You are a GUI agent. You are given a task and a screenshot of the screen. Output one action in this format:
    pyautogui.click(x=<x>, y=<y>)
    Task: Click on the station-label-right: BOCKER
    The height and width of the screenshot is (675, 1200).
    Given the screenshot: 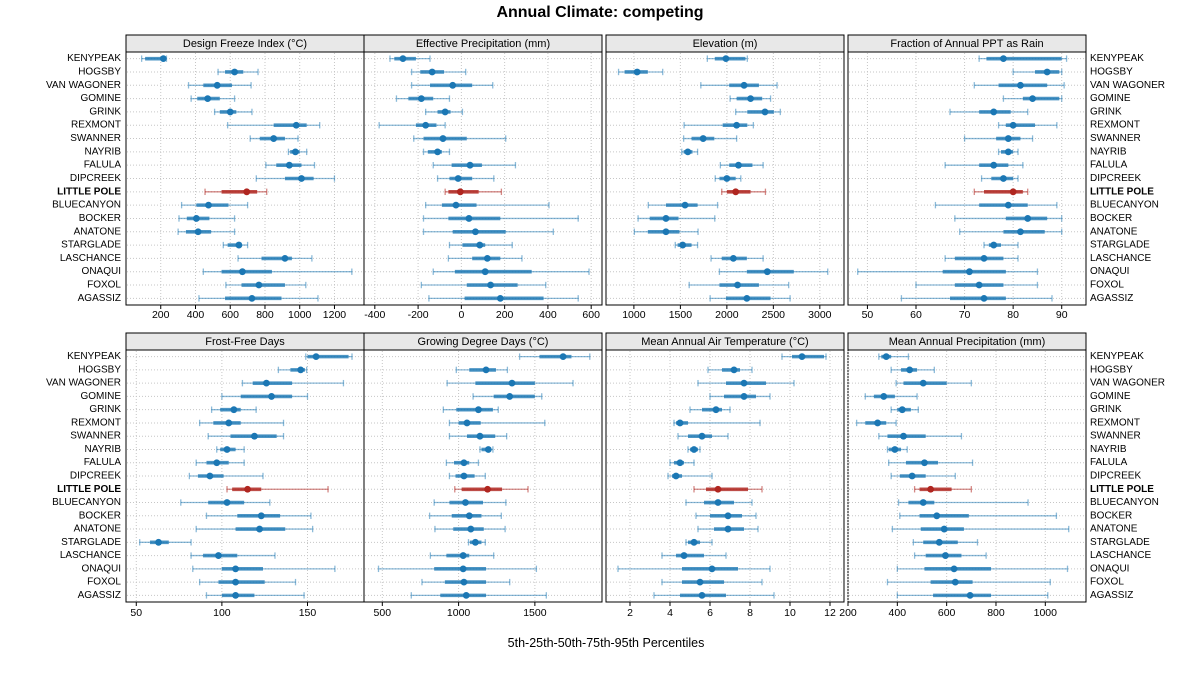 What is the action you would take?
    pyautogui.click(x=1111, y=515)
    